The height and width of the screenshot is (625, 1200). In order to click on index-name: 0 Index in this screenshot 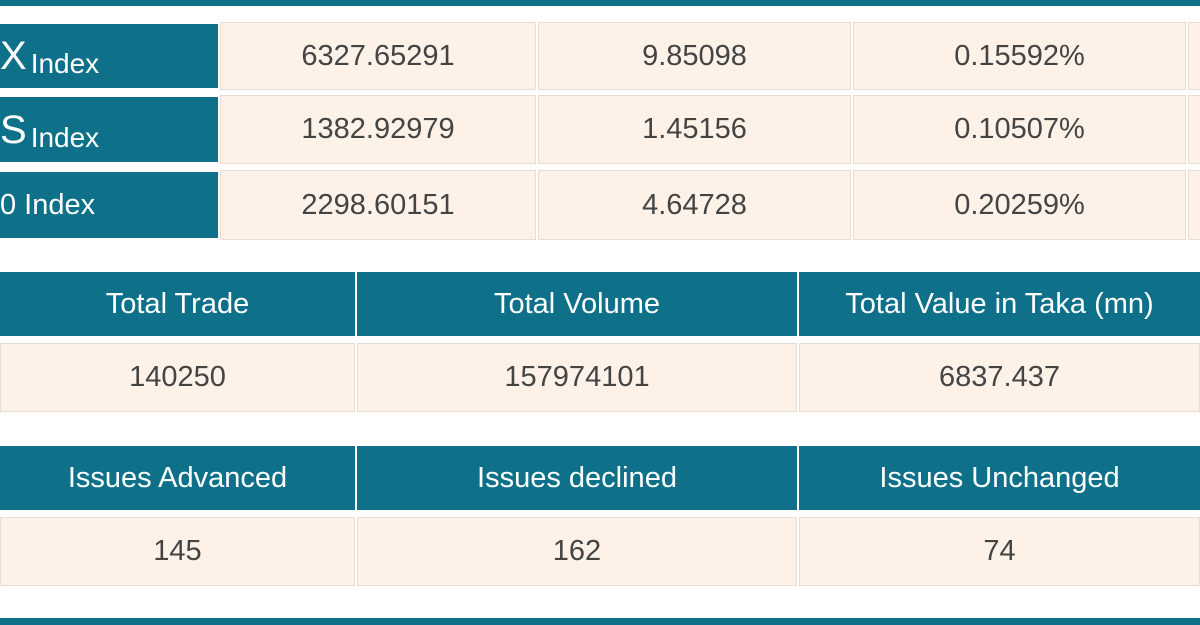, I will do `click(109, 205)`.